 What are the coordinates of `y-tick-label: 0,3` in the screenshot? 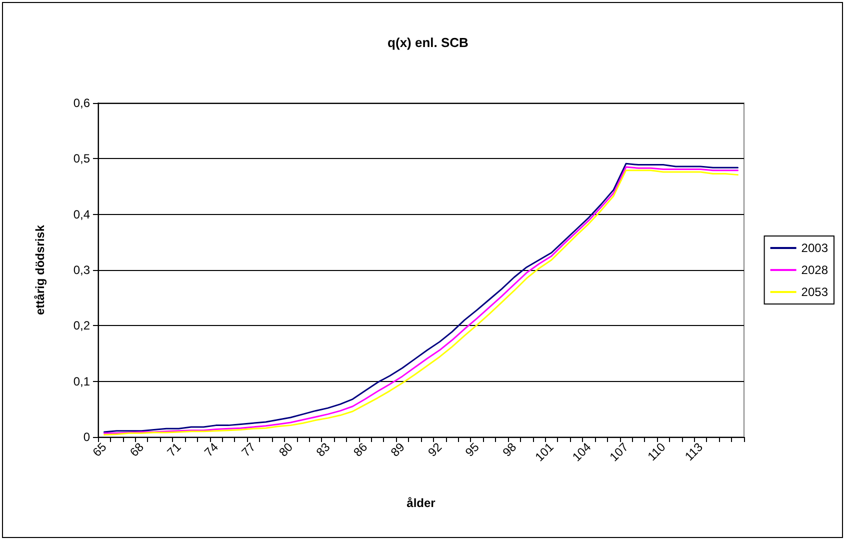 It's located at (81, 270).